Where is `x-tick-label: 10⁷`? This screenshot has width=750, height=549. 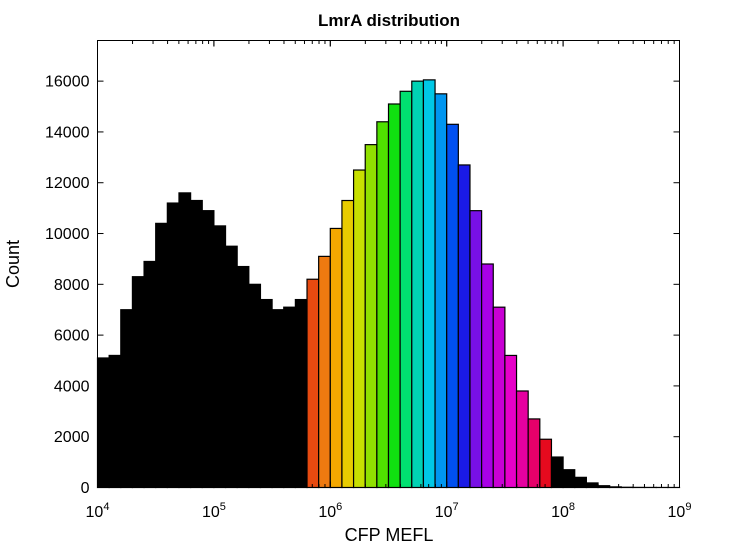
x-tick-label: 10⁷ is located at coordinates (447, 511).